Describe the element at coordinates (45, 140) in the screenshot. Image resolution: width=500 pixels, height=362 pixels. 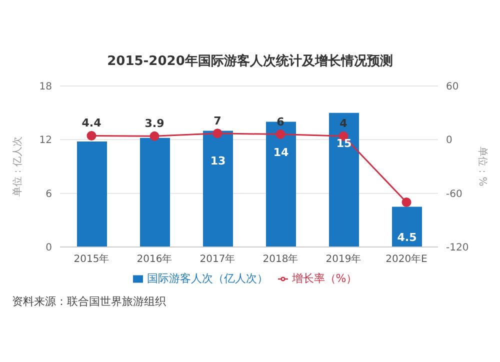
I see `y-tick-label: 12` at that location.